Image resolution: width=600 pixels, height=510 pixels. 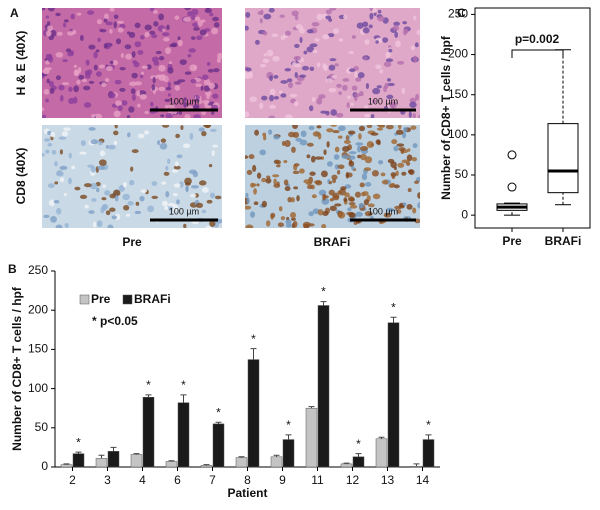 What do you see at coordinates (462, 174) in the screenshot?
I see `y-tick-label: 50` at bounding box center [462, 174].